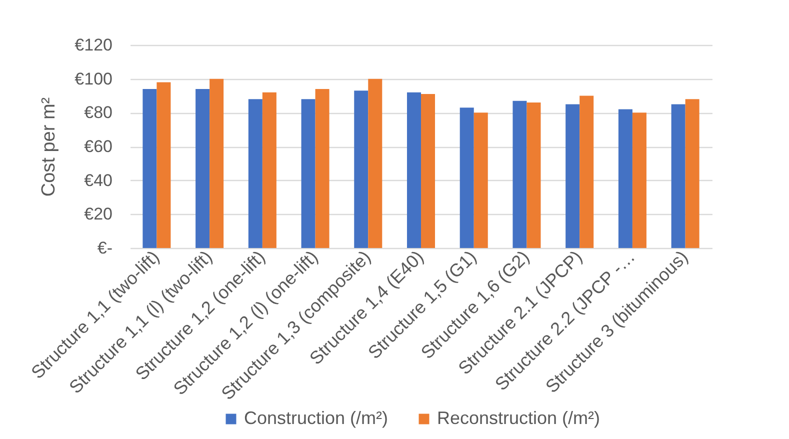 The width and height of the screenshot is (789, 439). I want to click on y-tick-label: €120, so click(93, 45).